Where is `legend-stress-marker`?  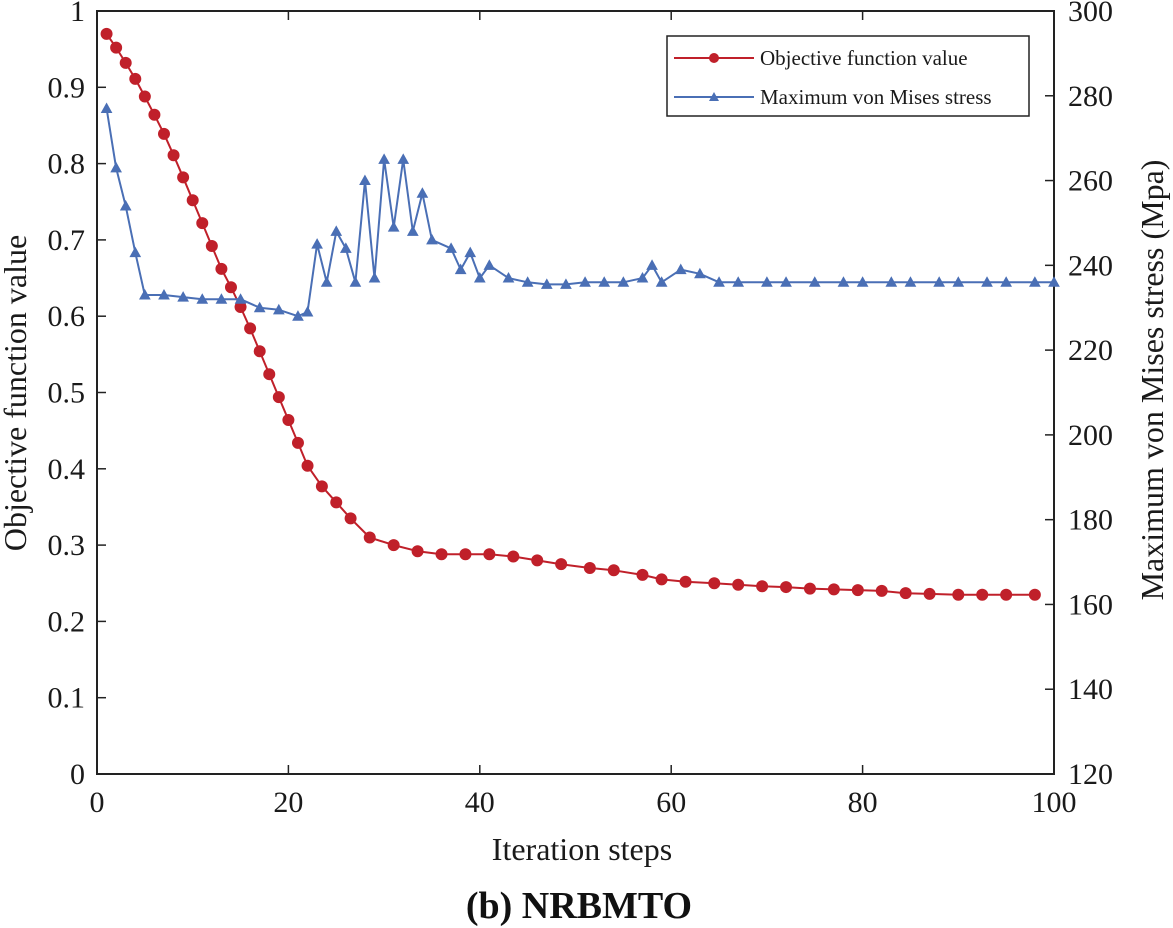
legend-stress-marker is located at coordinates (714, 96).